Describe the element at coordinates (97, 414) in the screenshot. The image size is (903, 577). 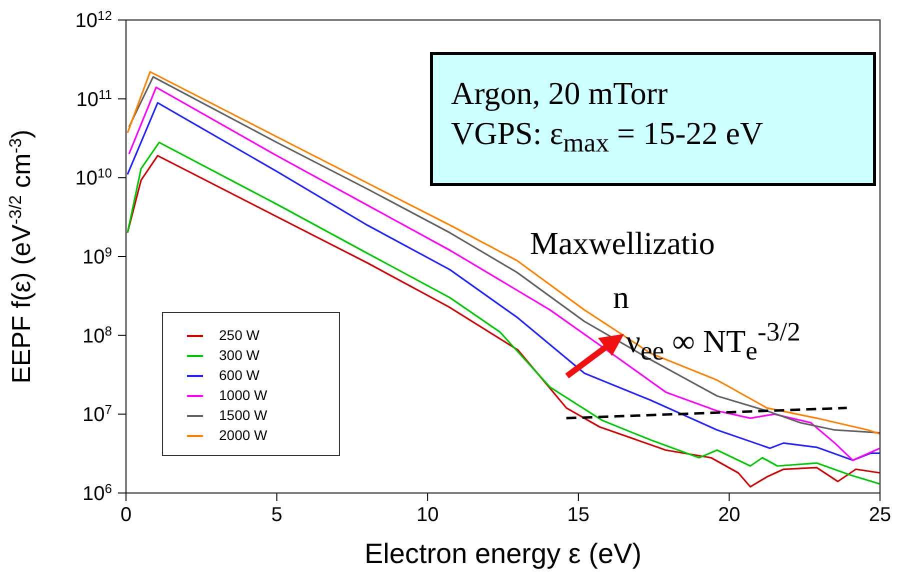
I see `y-tick-label: 10$^{7}$` at that location.